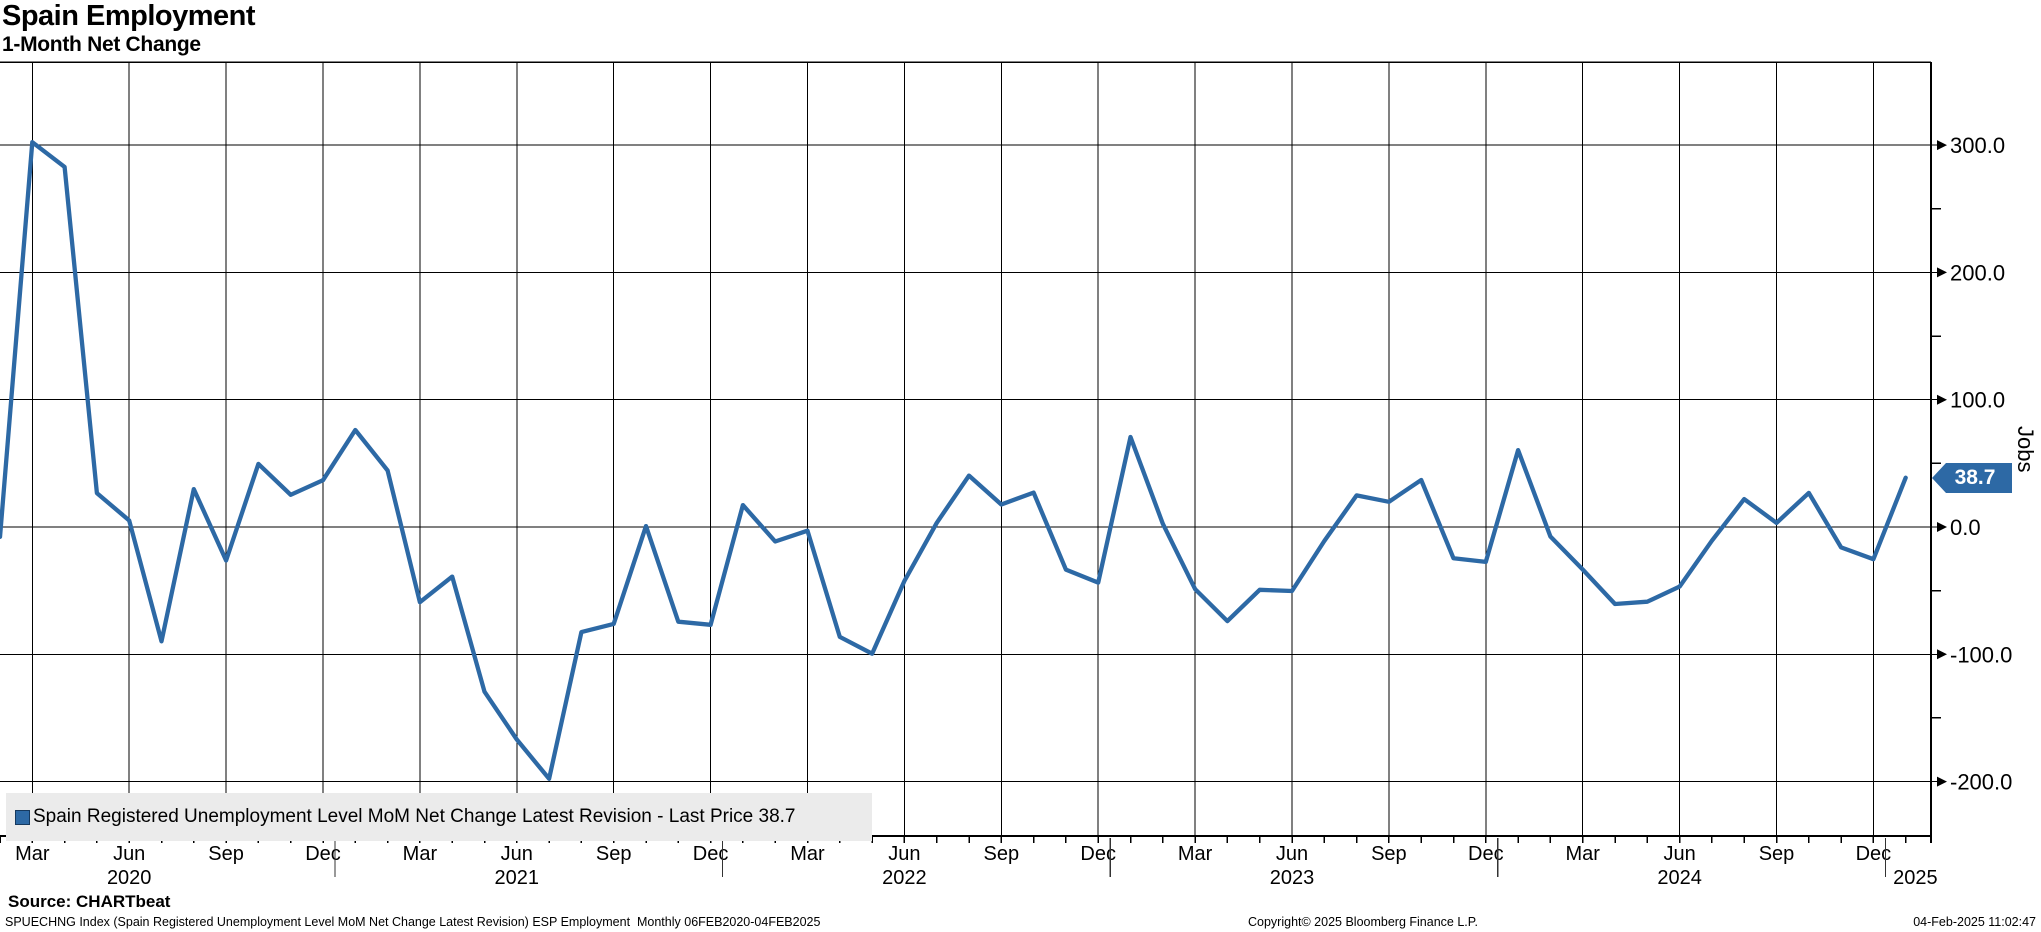 The height and width of the screenshot is (932, 2041). What do you see at coordinates (1981, 782) in the screenshot?
I see `y-tick-label: -200.0` at bounding box center [1981, 782].